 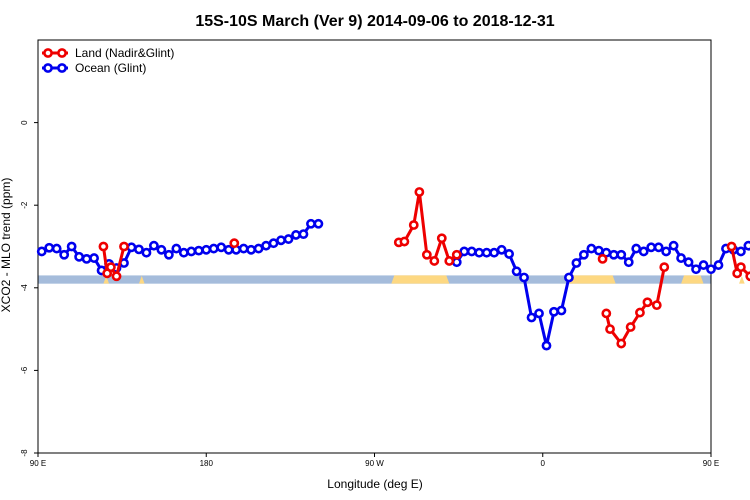 What do you see at coordinates (124, 53) in the screenshot?
I see `legend-label: Land (Nadir&Glint)` at bounding box center [124, 53].